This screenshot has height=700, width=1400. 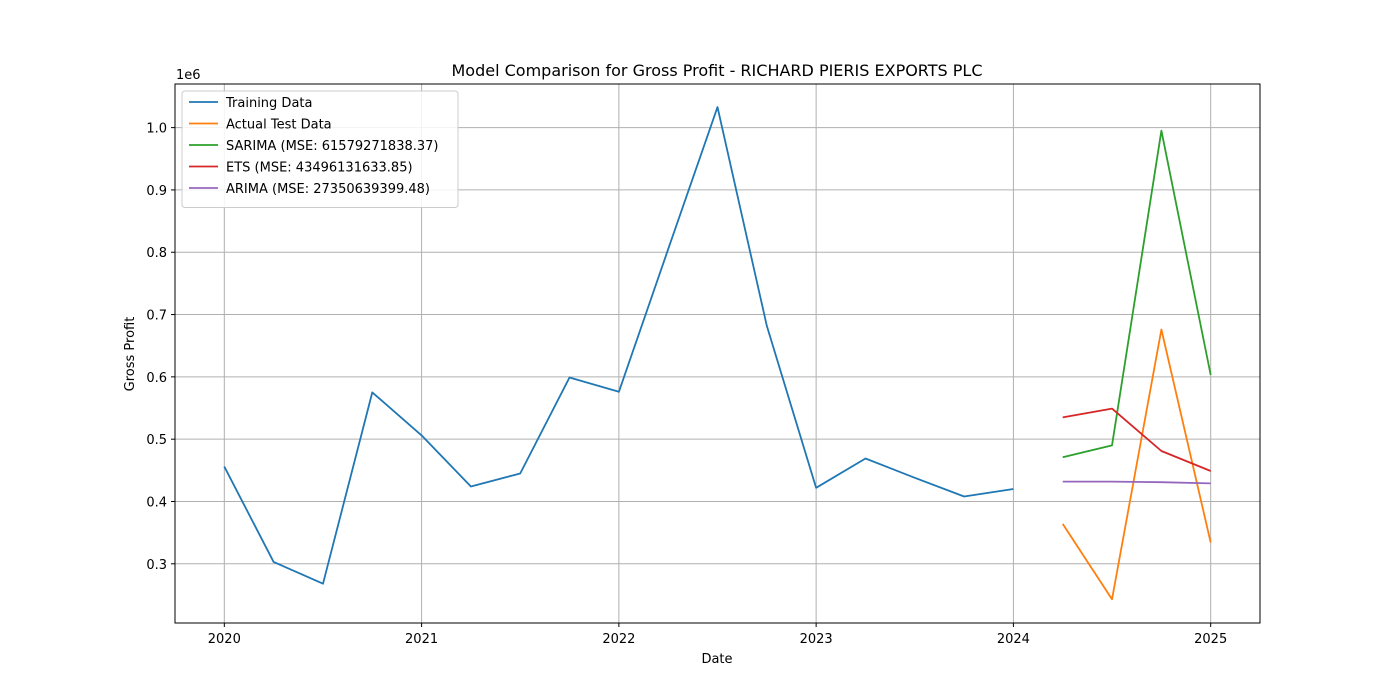 I want to click on y-tick-label: 0.7, so click(x=156, y=316).